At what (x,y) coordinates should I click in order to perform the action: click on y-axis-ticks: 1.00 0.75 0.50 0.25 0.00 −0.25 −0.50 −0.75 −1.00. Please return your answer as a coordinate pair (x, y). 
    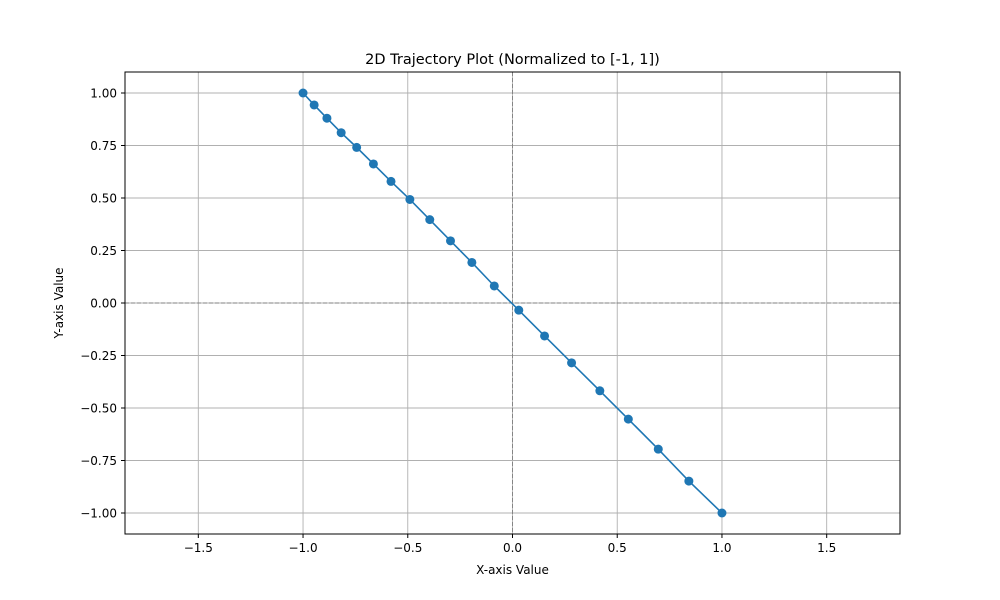
    Looking at the image, I should click on (102, 304).